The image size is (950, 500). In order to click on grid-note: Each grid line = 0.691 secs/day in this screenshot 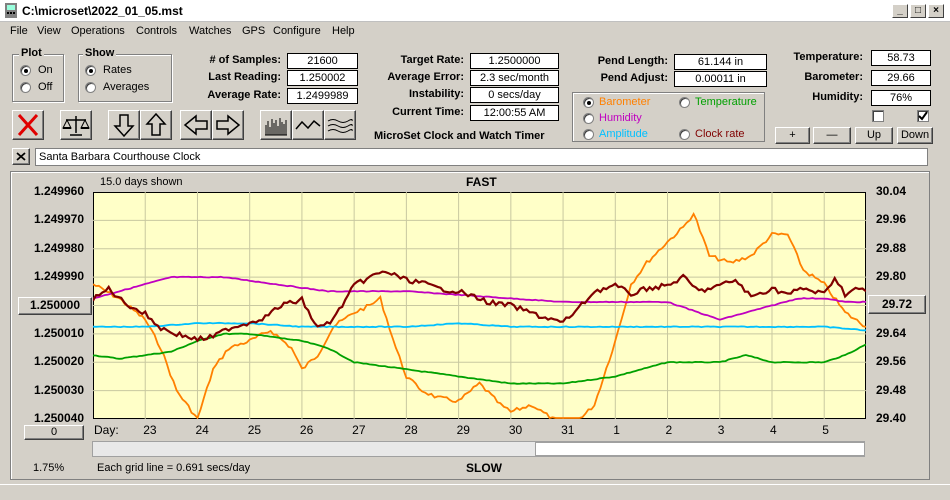, I will do `click(174, 468)`.